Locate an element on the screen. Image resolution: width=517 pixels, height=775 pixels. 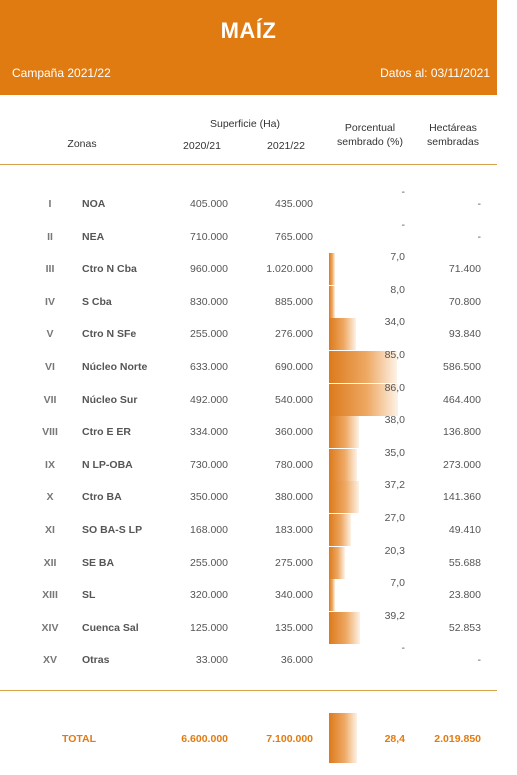
percent-value: 8,0 is located at coordinates (397, 289).